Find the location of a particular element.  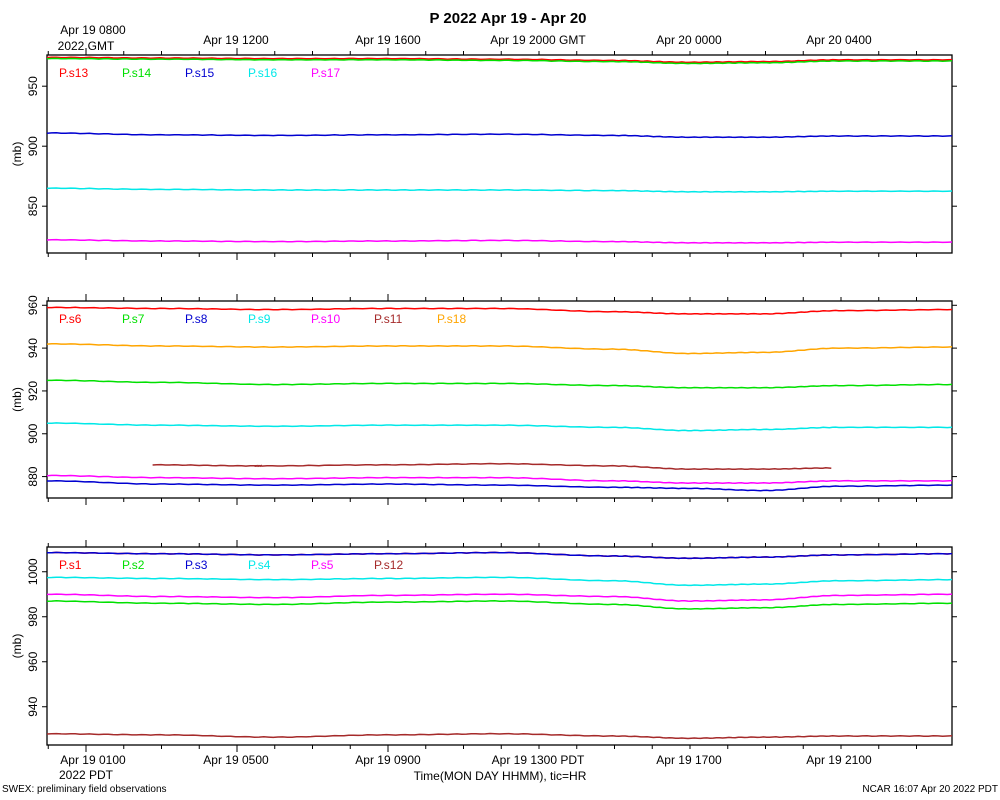

top-axis-label: Apr 20 0000 is located at coordinates (689, 40).